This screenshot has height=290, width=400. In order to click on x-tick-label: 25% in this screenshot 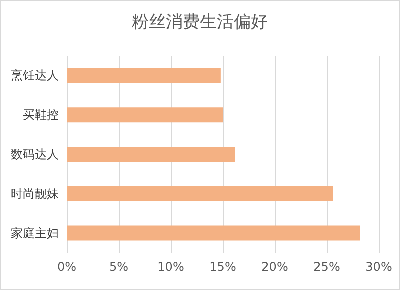, I will do `click(327, 267)`.